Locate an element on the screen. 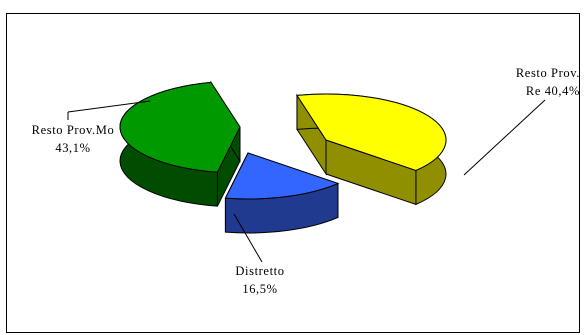 This screenshot has width=584, height=335. label-resto-prov-re: Resto Prov. Re 40,4% is located at coordinates (537, 82).